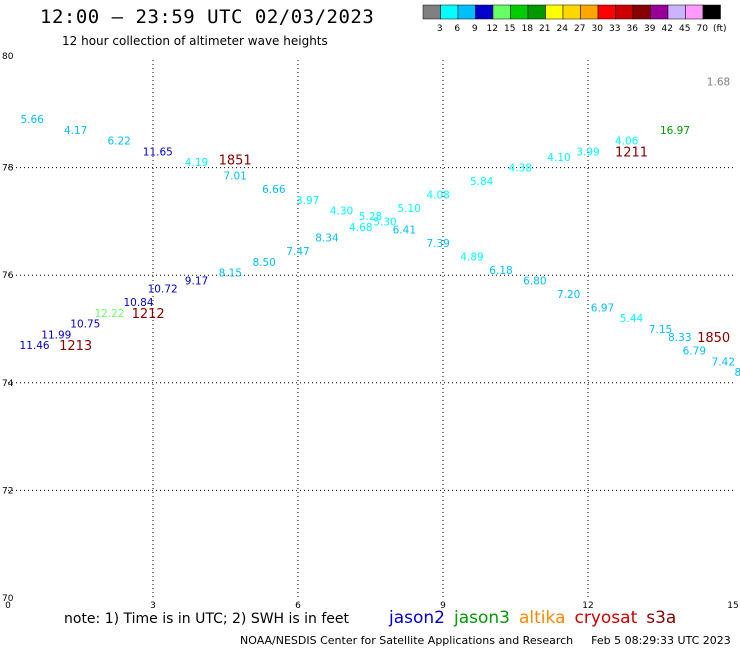 The width and height of the screenshot is (740, 650). What do you see at coordinates (307, 201) in the screenshot?
I see `wave-height-label: 3.97` at bounding box center [307, 201].